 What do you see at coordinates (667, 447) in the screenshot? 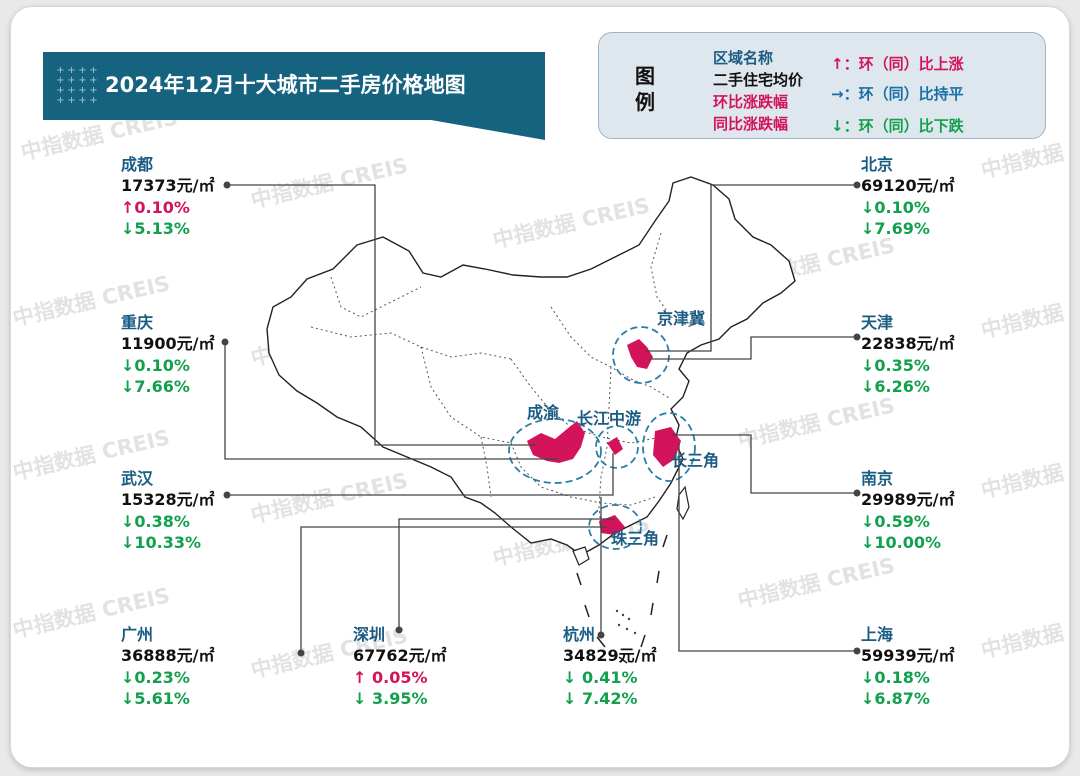
I see `region-fill-changsanjiao` at bounding box center [667, 447].